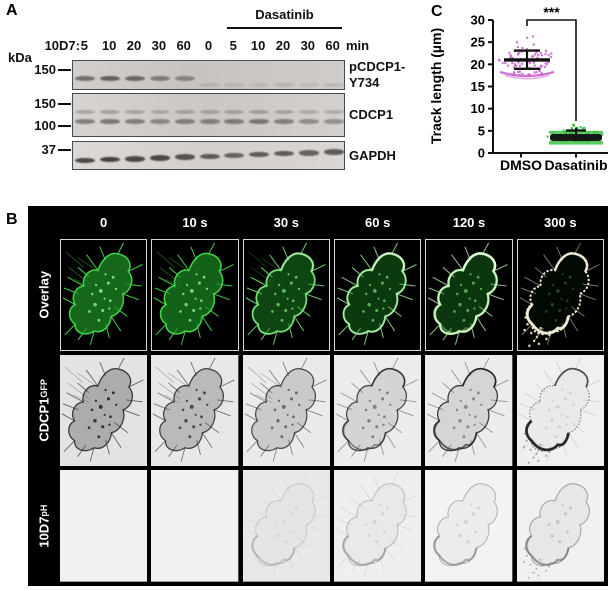  What do you see at coordinates (44, 526) in the screenshot?
I see `channel-row-label: 10D7 pH` at bounding box center [44, 526].